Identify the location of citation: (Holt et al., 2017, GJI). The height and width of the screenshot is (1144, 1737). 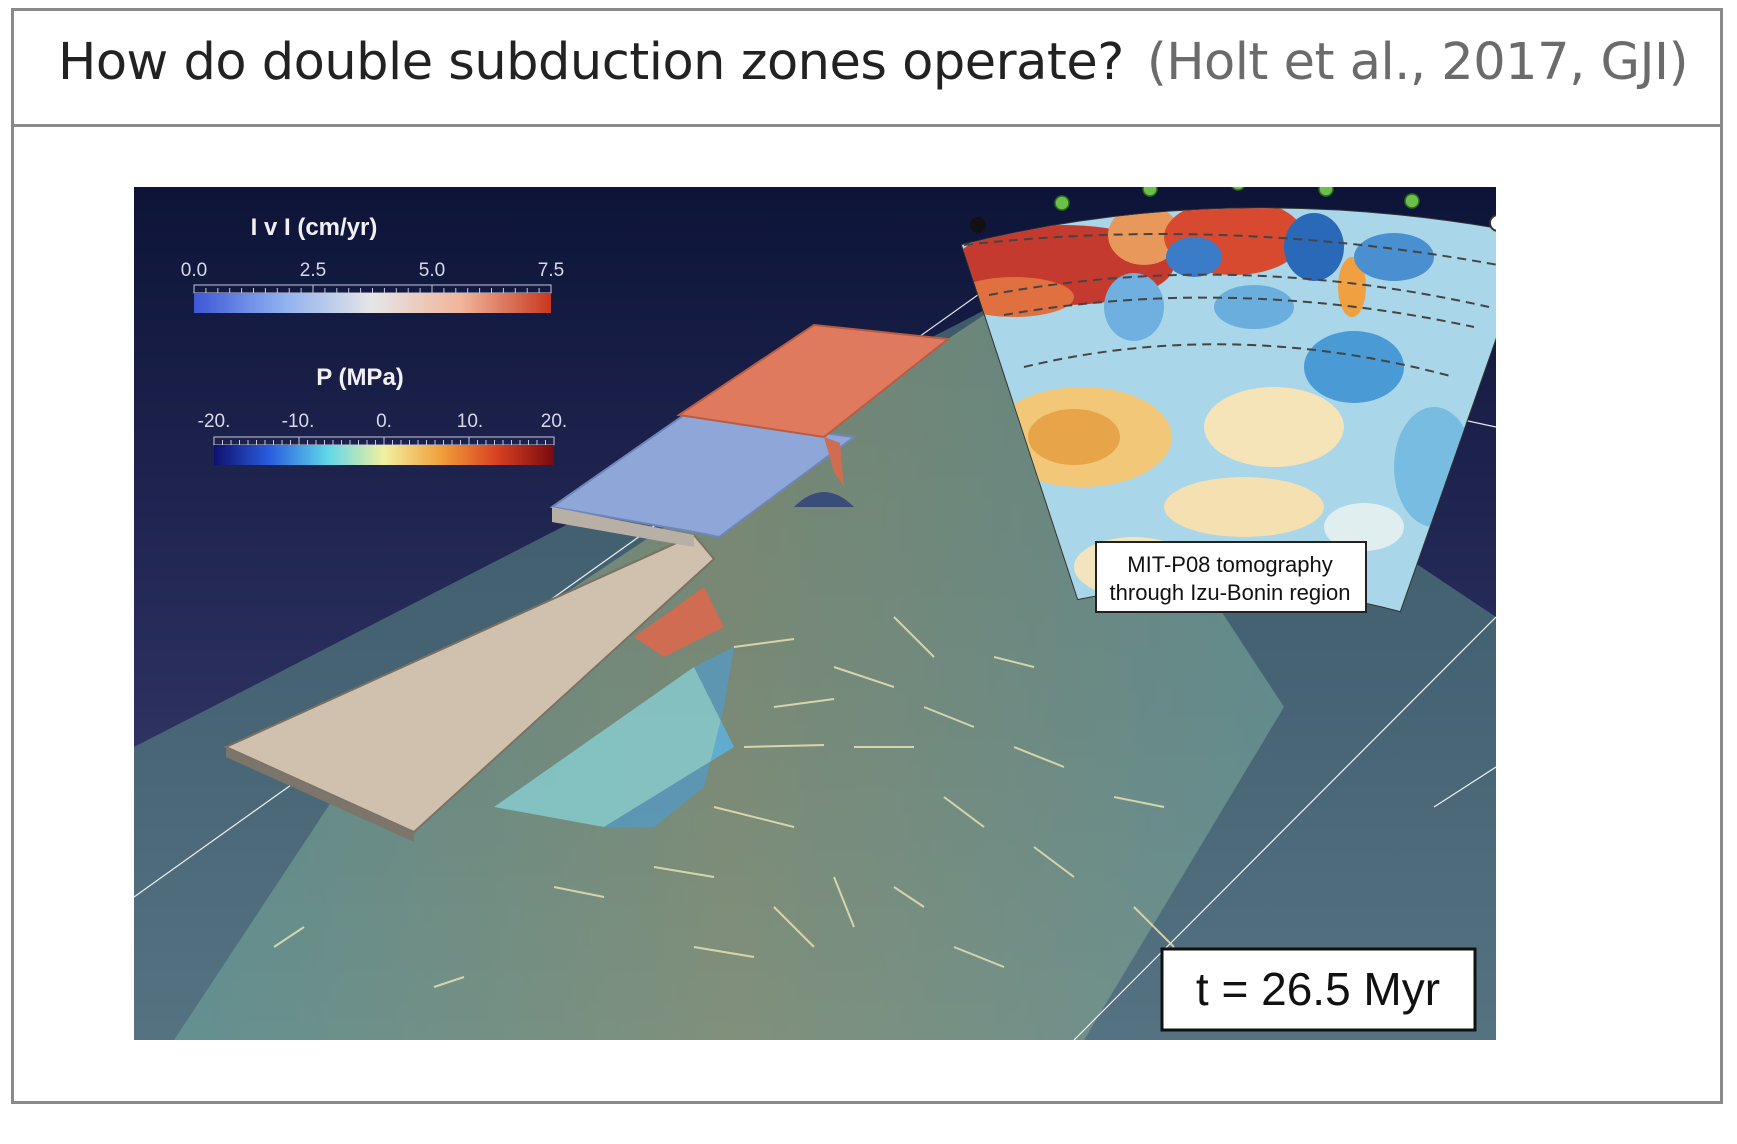
(1417, 62).